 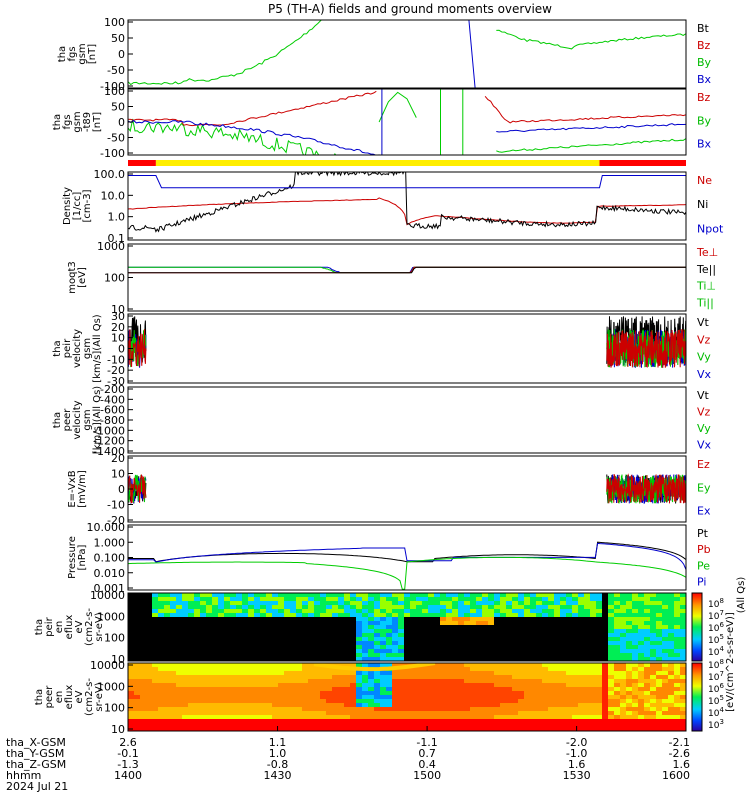 I want to click on legend-Pi: Pi, so click(x=701, y=582).